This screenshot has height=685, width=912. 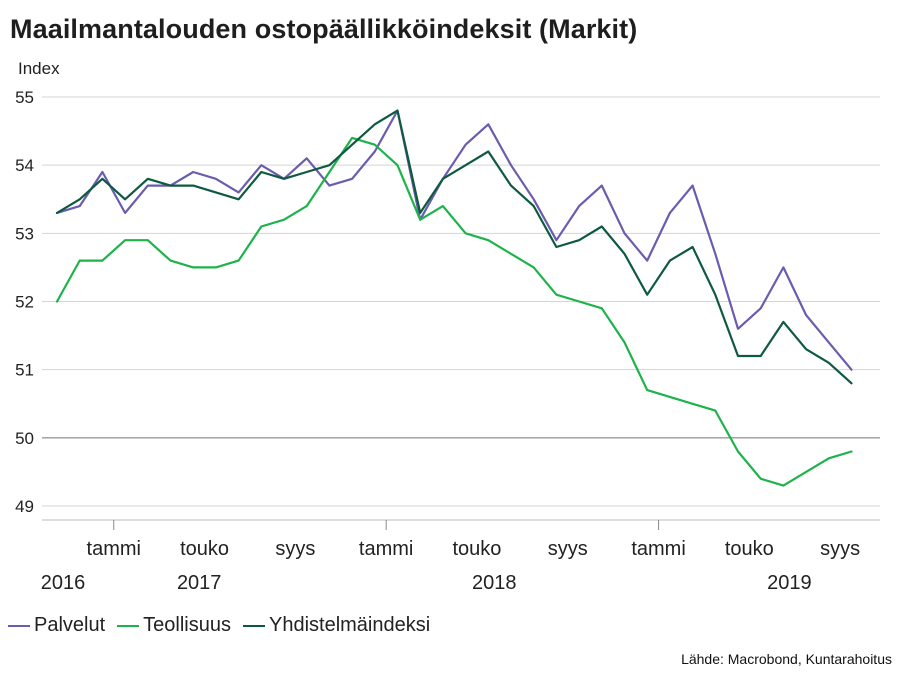 I want to click on legend-item-palvelut: Palvelut, so click(x=56, y=625).